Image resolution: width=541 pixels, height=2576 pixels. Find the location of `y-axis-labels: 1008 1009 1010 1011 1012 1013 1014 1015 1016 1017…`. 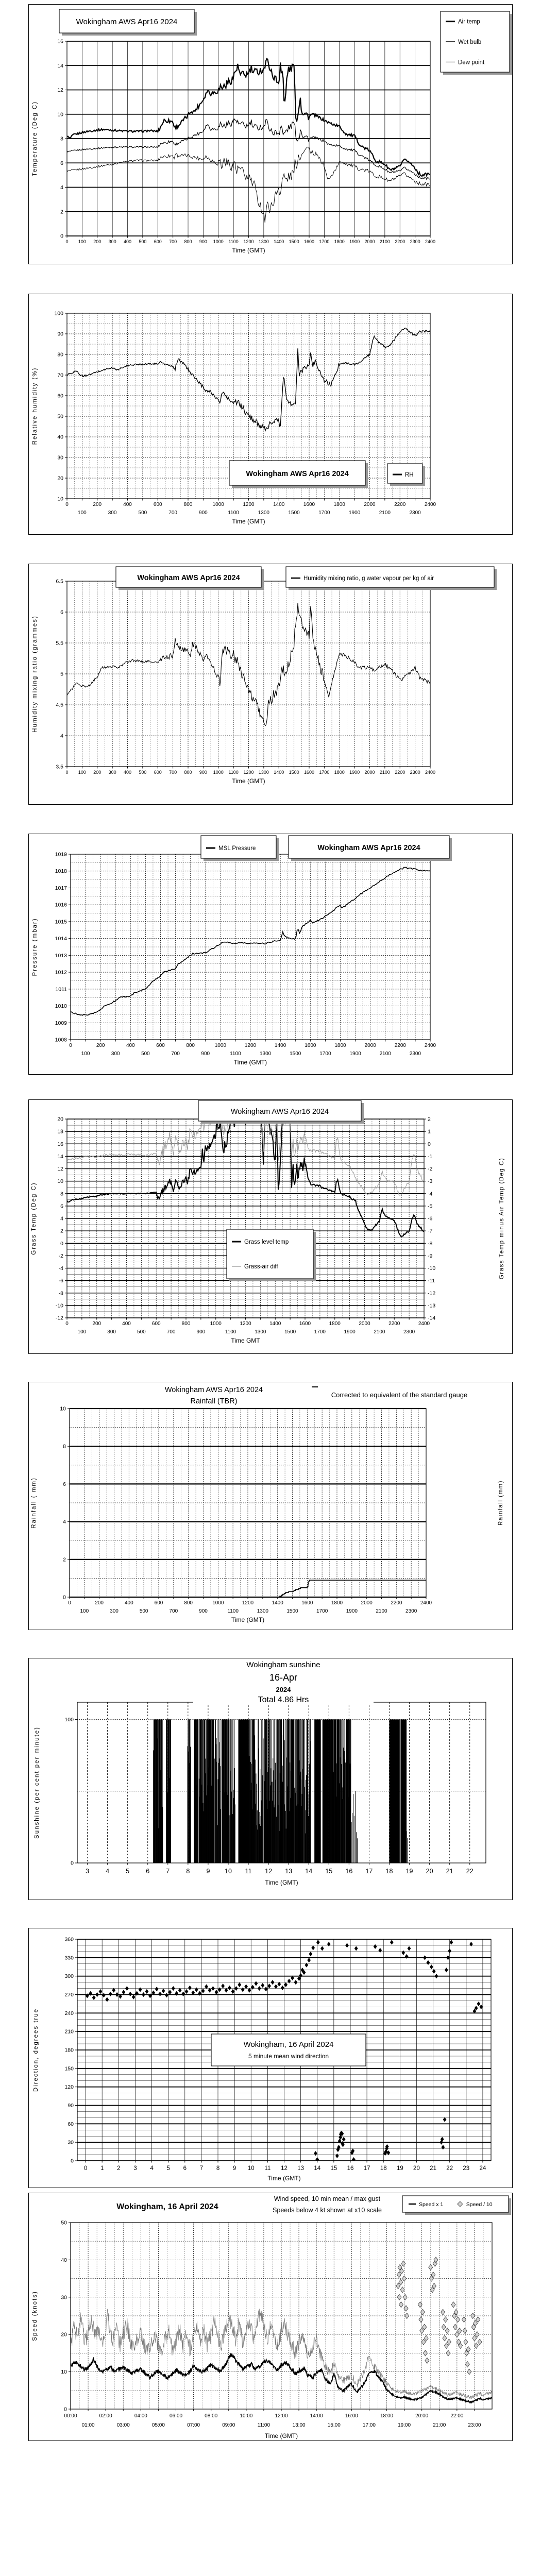

y-axis-labels: 1008 1009 1010 1011 1012 1013 1014 1015 1016 1017… is located at coordinates (63, 947).